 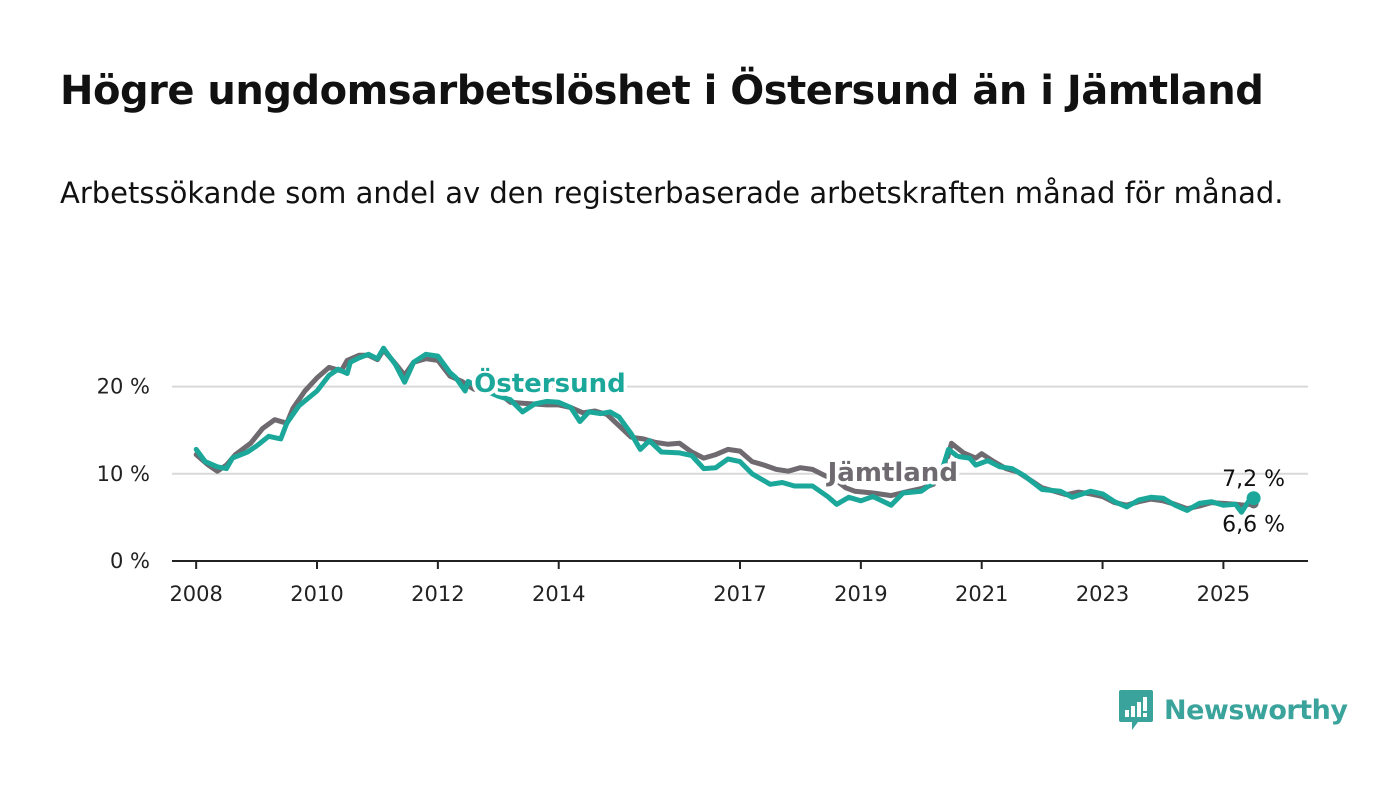 What do you see at coordinates (130, 561) in the screenshot?
I see `y-tick-label: 0 %` at bounding box center [130, 561].